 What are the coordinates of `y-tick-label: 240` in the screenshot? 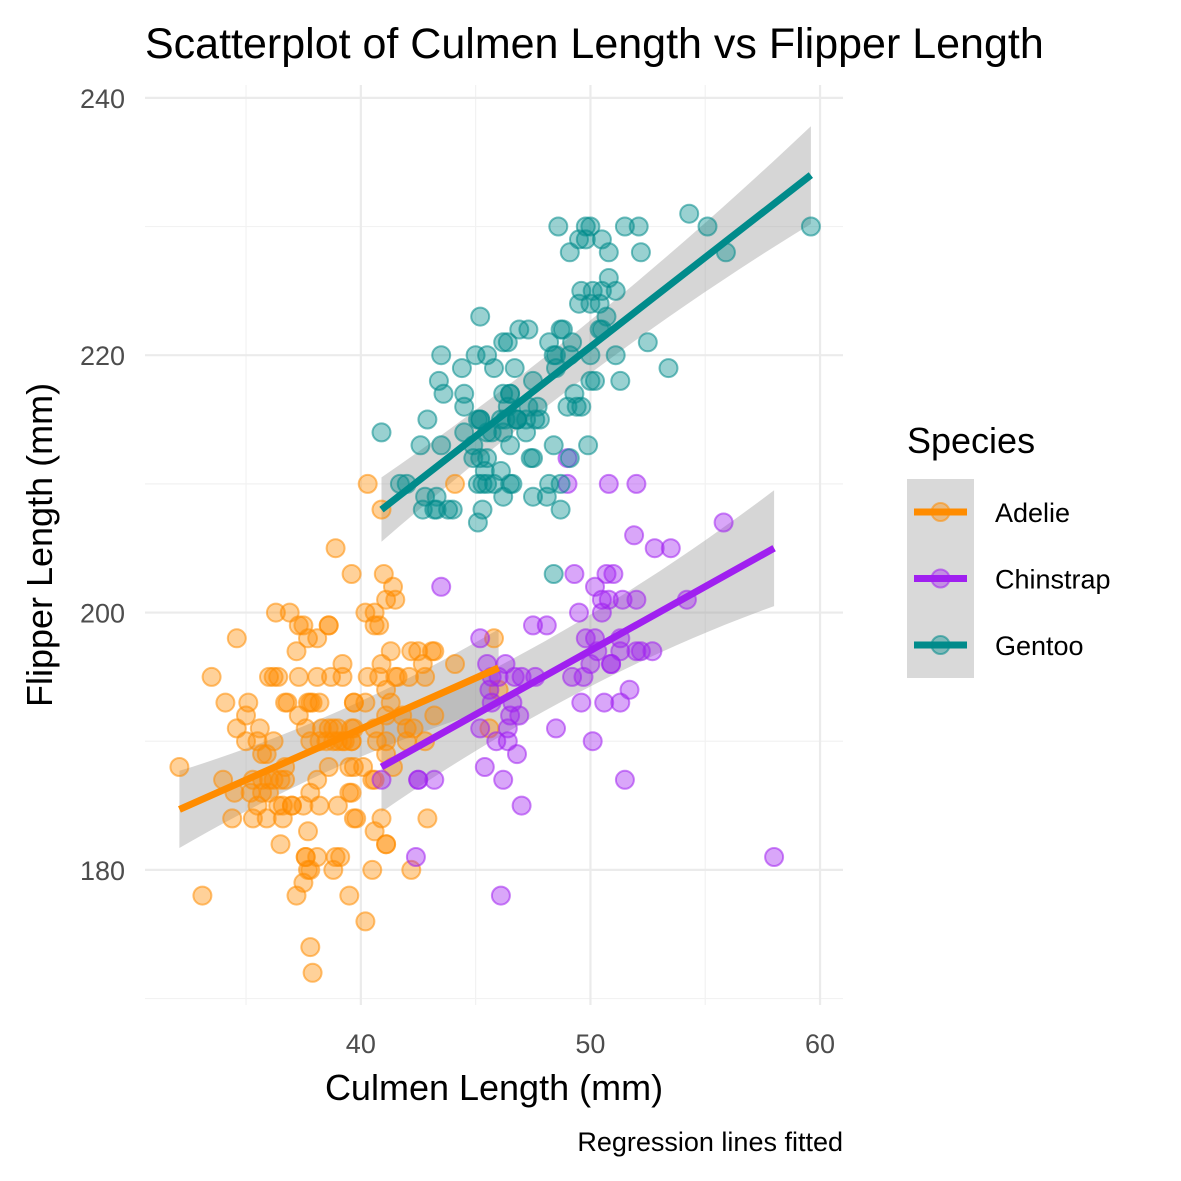 It's located at (102, 99).